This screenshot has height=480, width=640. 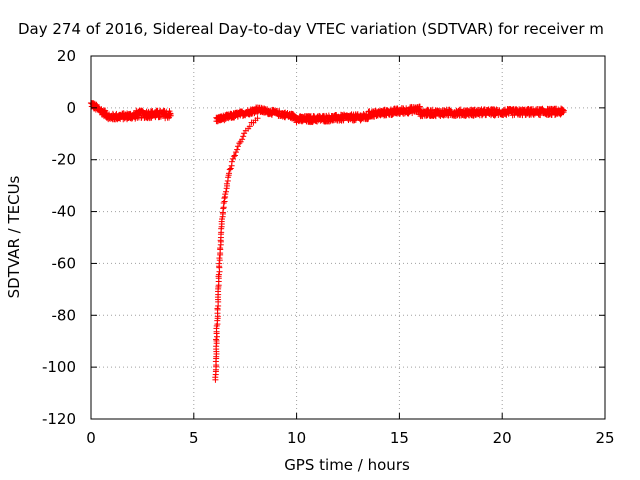 What do you see at coordinates (194, 438) in the screenshot?
I see `x-tick-label: 5` at bounding box center [194, 438].